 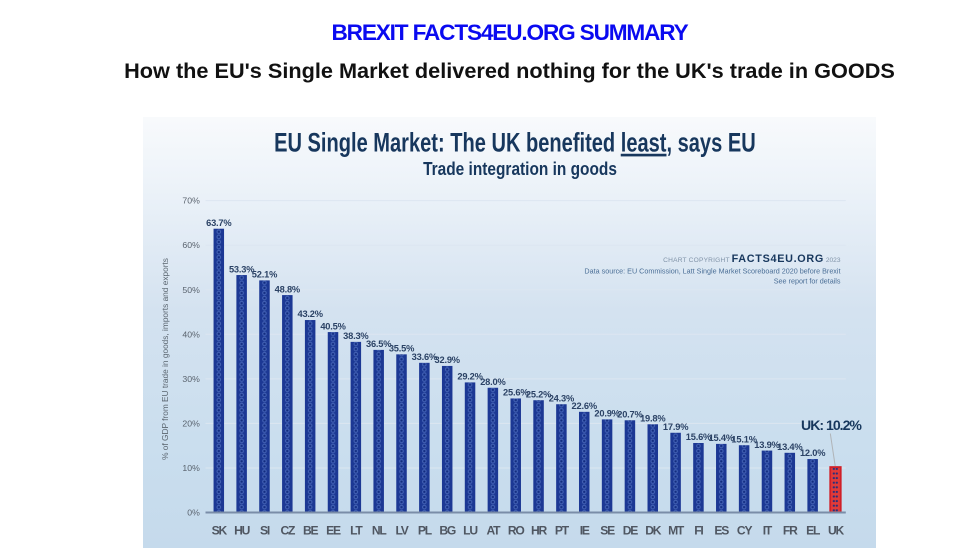 What do you see at coordinates (219, 223) in the screenshot?
I see `svg-text: 63.7%` at bounding box center [219, 223].